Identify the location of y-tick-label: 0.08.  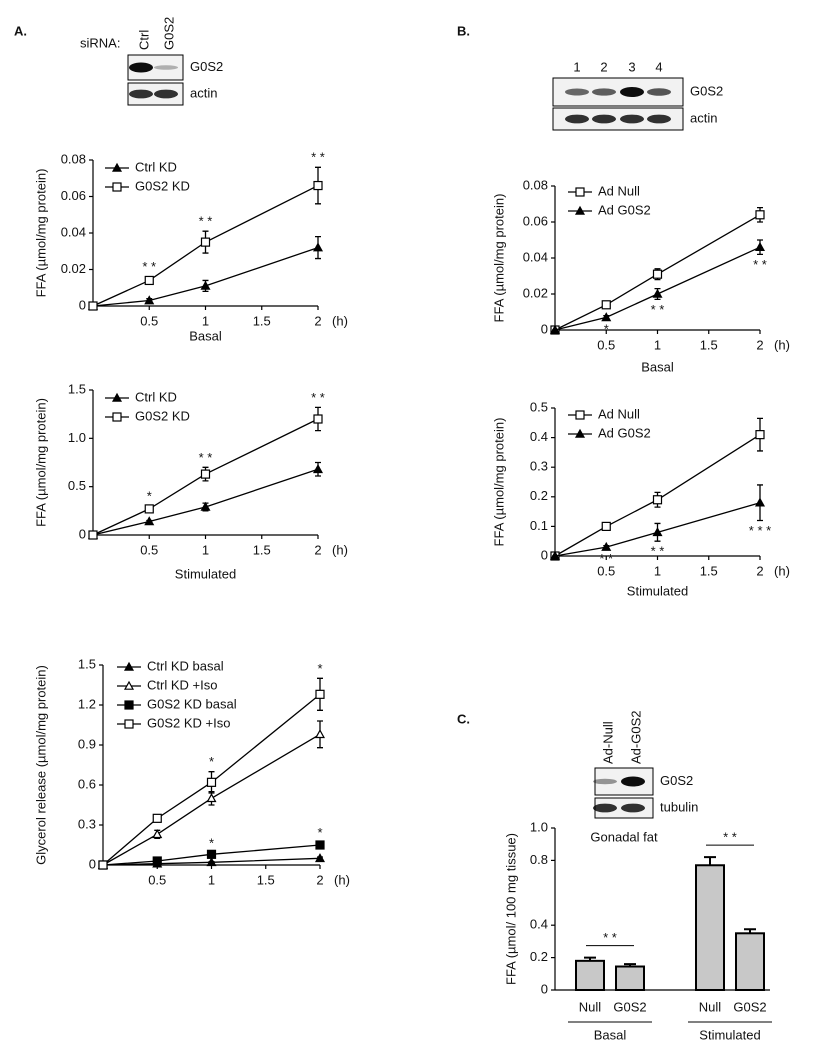
(73, 158).